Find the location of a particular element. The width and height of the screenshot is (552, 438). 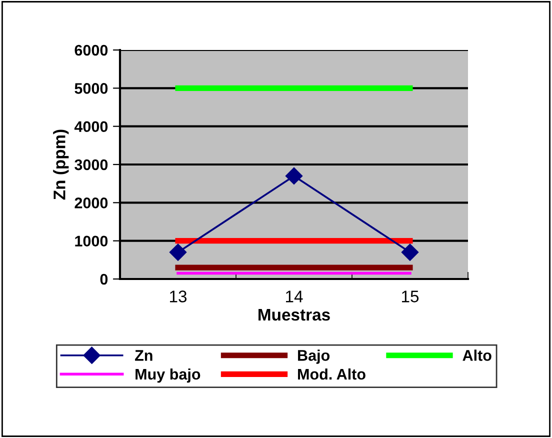

legend-label: Alto is located at coordinates (477, 355).